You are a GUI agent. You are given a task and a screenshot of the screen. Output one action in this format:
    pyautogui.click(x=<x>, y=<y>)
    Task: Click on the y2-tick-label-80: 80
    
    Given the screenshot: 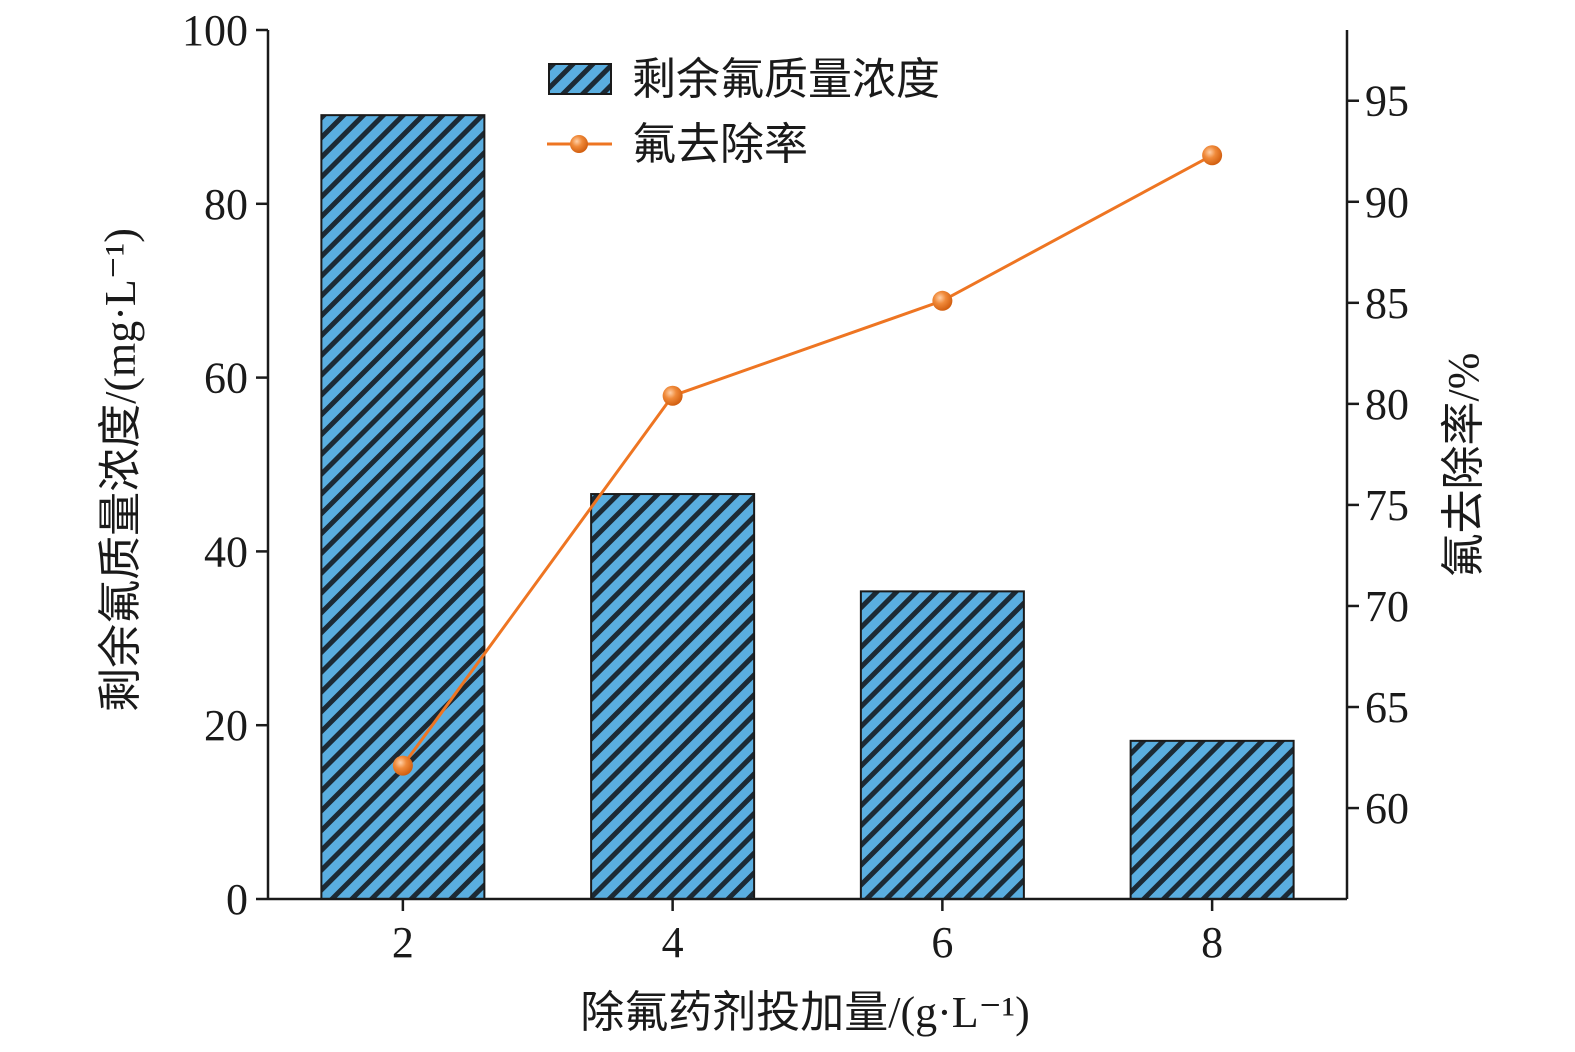 What is the action you would take?
    pyautogui.click(x=1387, y=404)
    